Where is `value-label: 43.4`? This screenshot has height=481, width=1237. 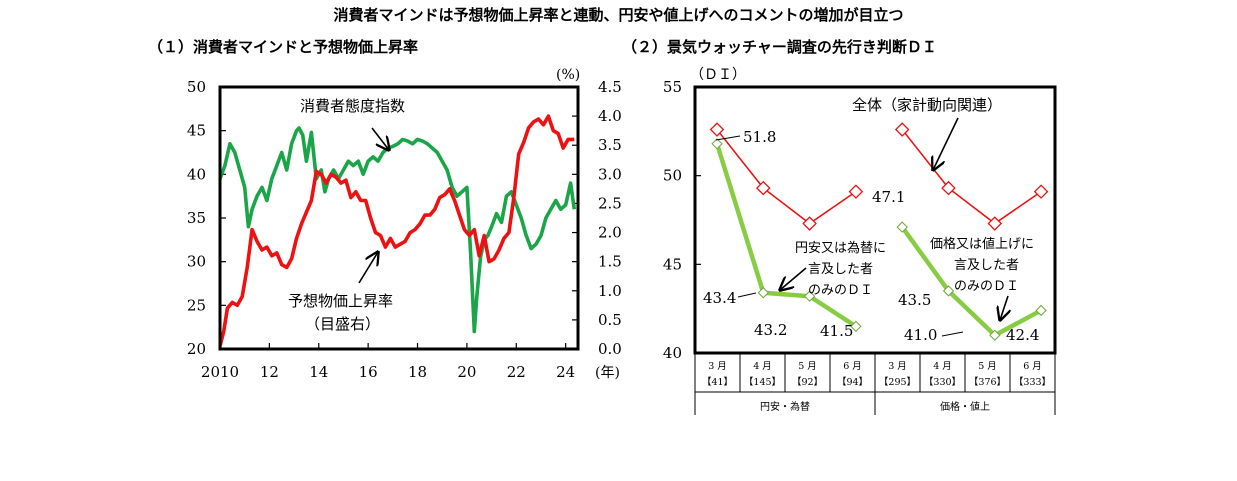 value-label: 43.4 is located at coordinates (719, 298).